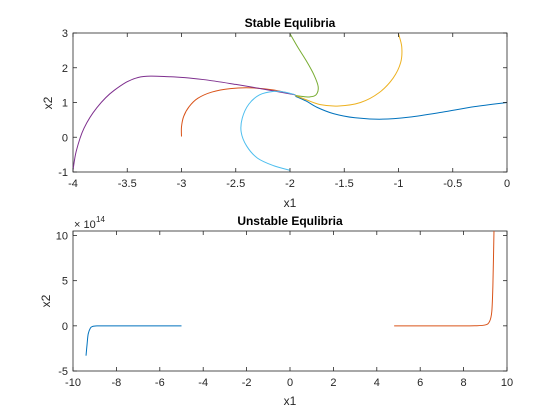 The width and height of the screenshot is (560, 420). I want to click on y-tick-label: 3, so click(65, 34).